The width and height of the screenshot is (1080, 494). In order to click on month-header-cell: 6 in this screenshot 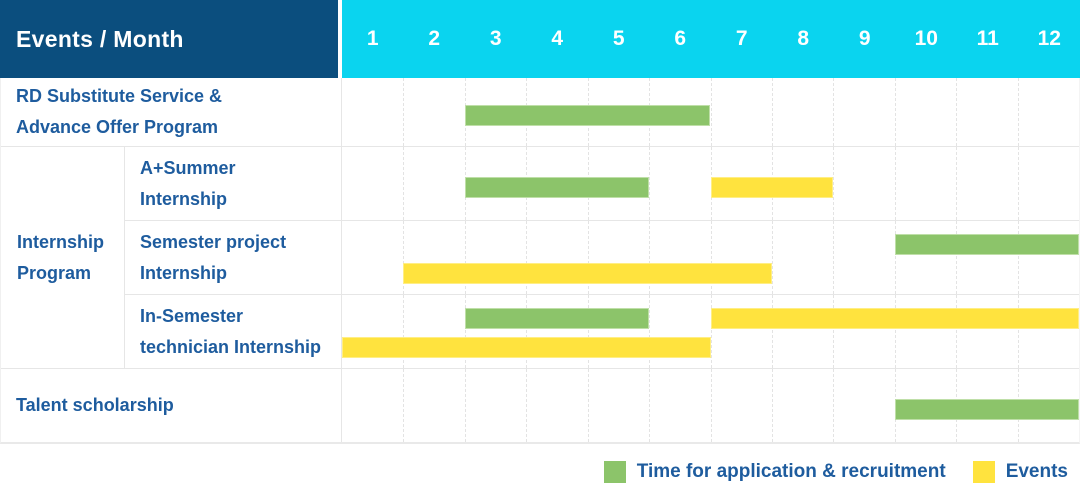, I will do `click(680, 38)`.